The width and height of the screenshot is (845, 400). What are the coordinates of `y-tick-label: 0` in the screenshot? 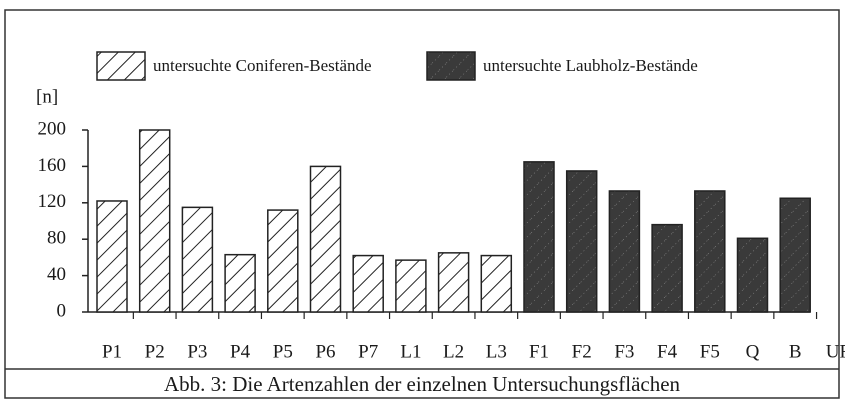 It's located at (62, 310).